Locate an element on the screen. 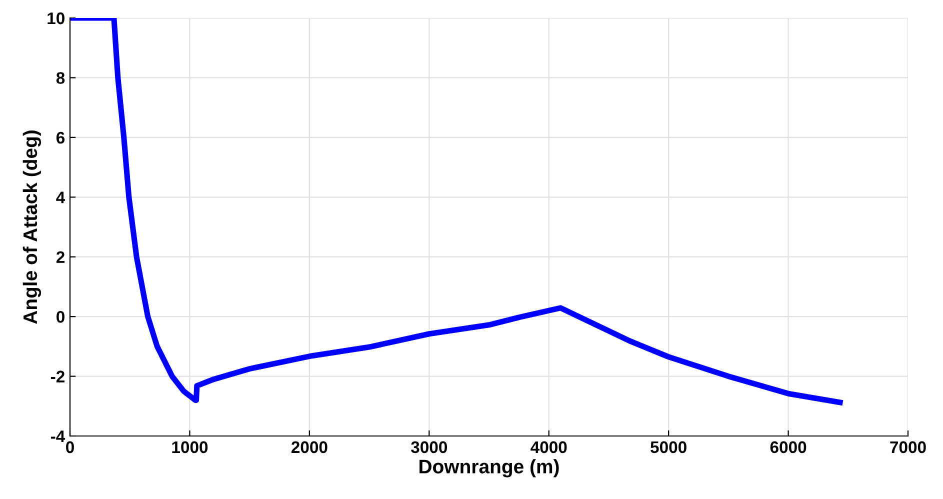 The width and height of the screenshot is (943, 499). y-tick-label: 4 is located at coordinates (61, 198).